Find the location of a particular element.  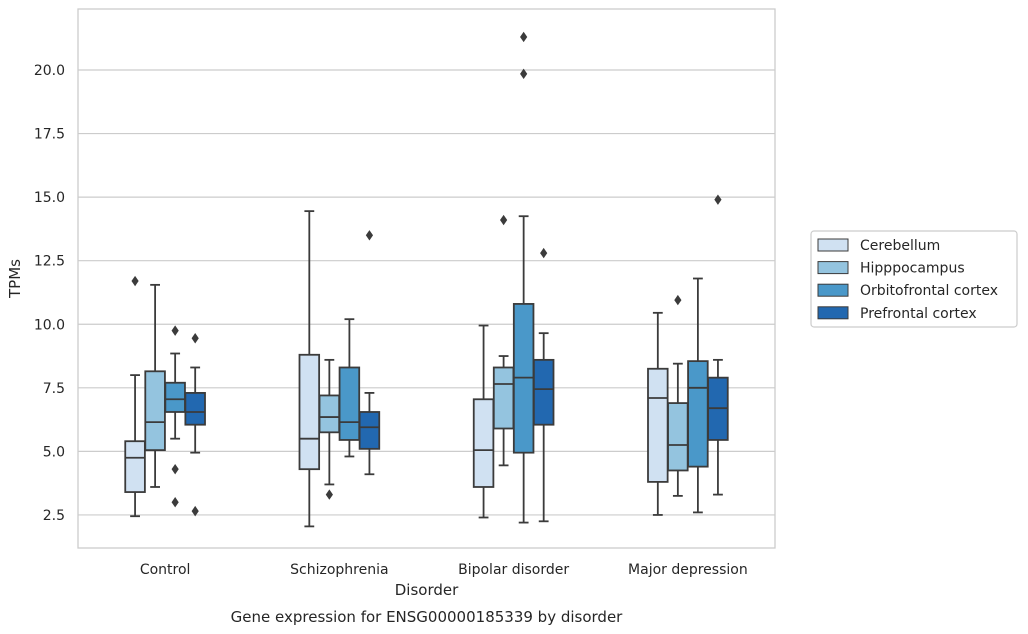

y-tick-label: 10.0 is located at coordinates (49, 325).